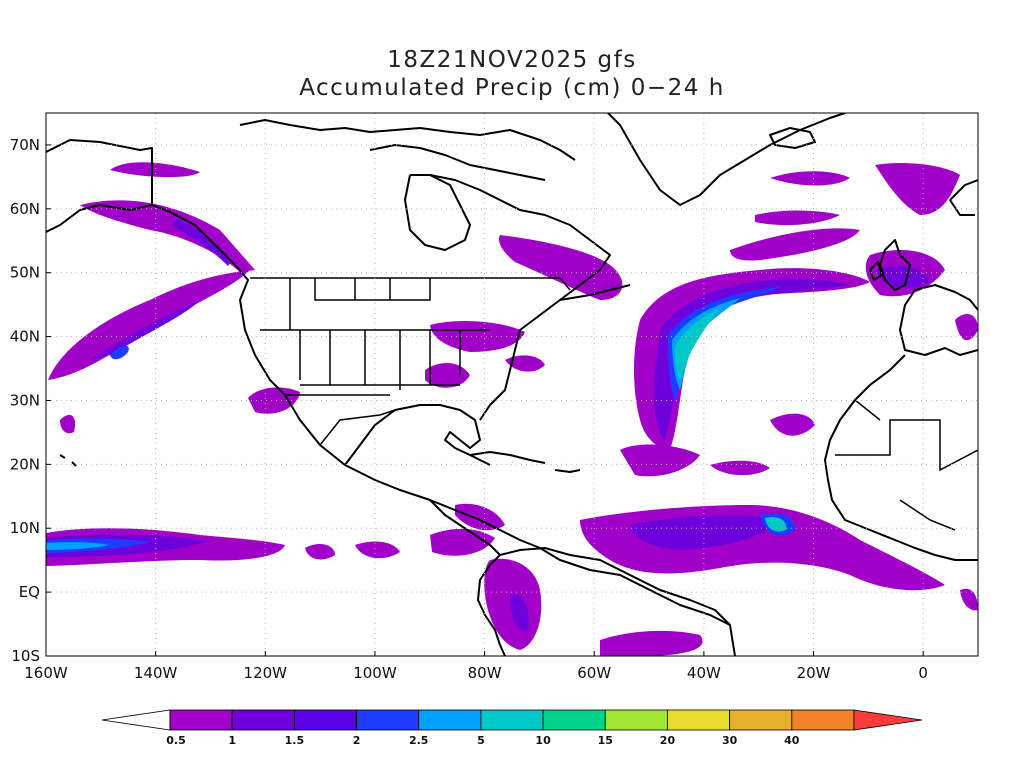 The height and width of the screenshot is (768, 1024). Describe the element at coordinates (923, 673) in the screenshot. I see `lon-tick-label: 0` at that location.